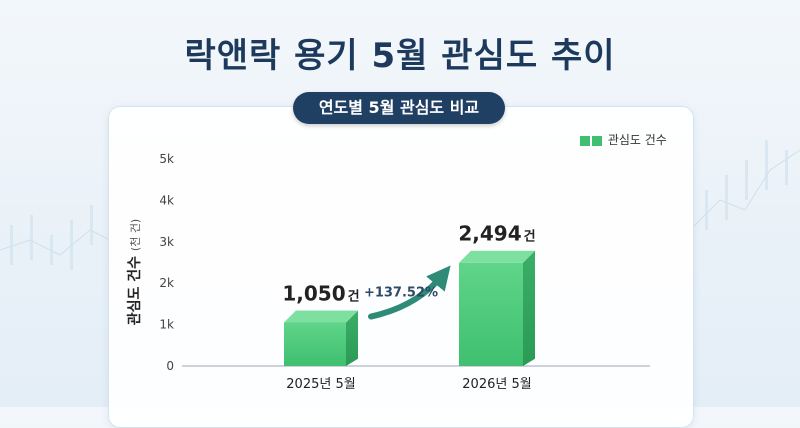 This screenshot has height=428, width=800. I want to click on y-tick-label: 2k, so click(166, 283).